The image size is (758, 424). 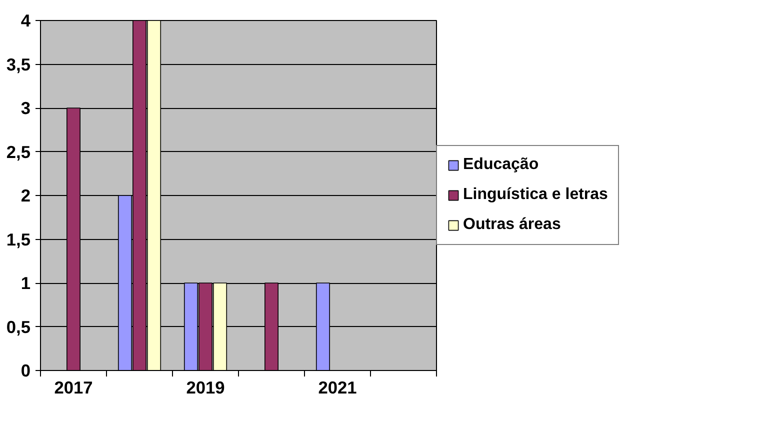 I want to click on y-tick-label: 1, so click(x=25, y=283).